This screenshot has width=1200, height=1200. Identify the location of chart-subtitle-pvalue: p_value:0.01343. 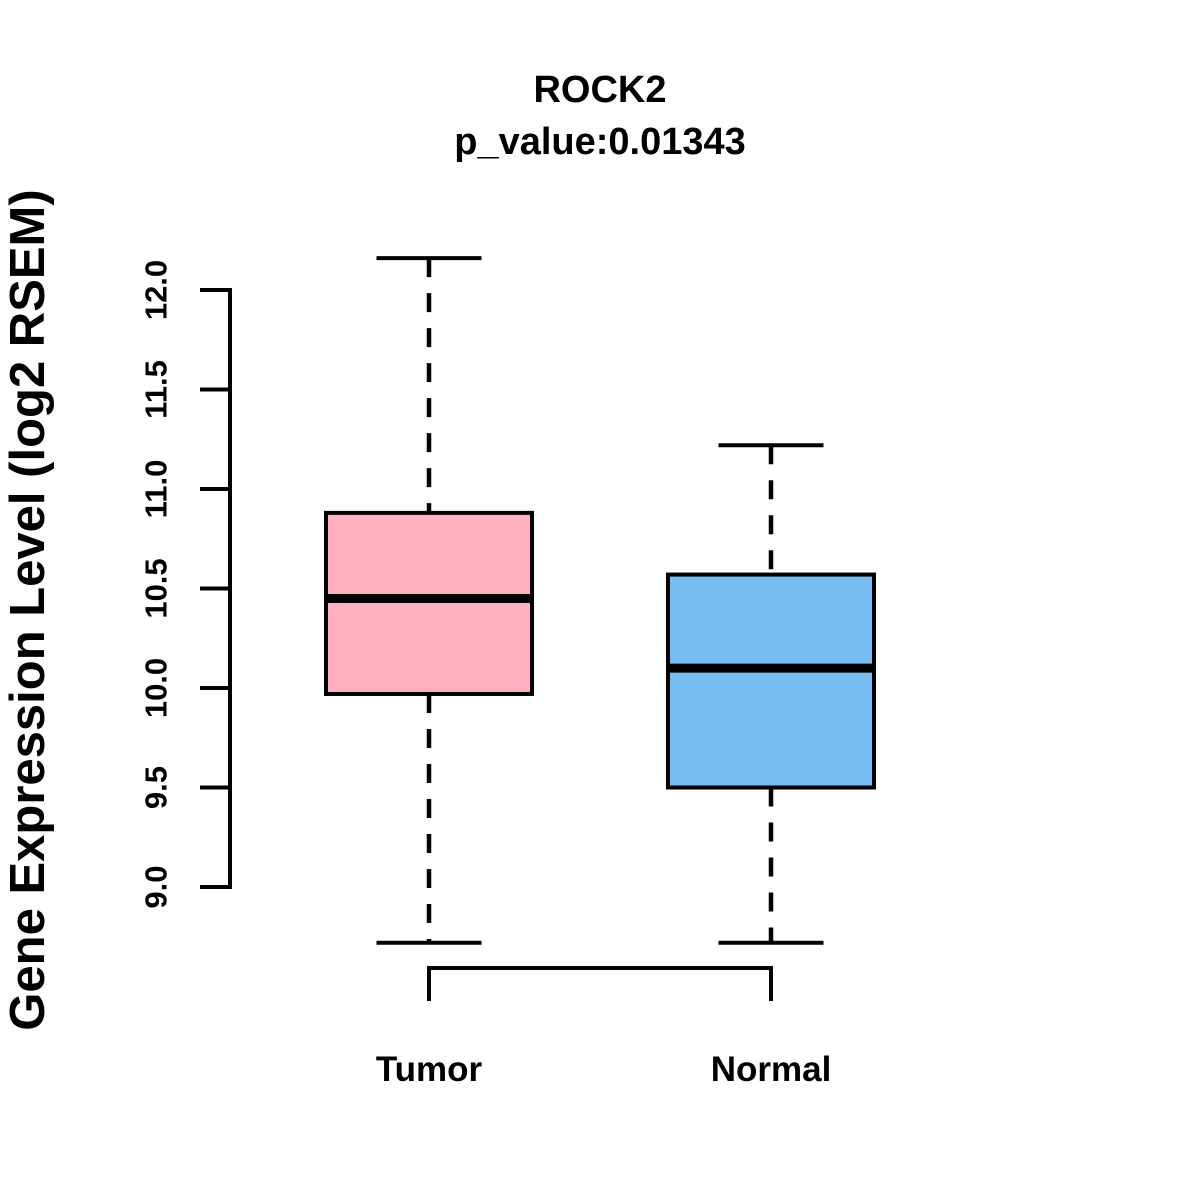
(600, 142).